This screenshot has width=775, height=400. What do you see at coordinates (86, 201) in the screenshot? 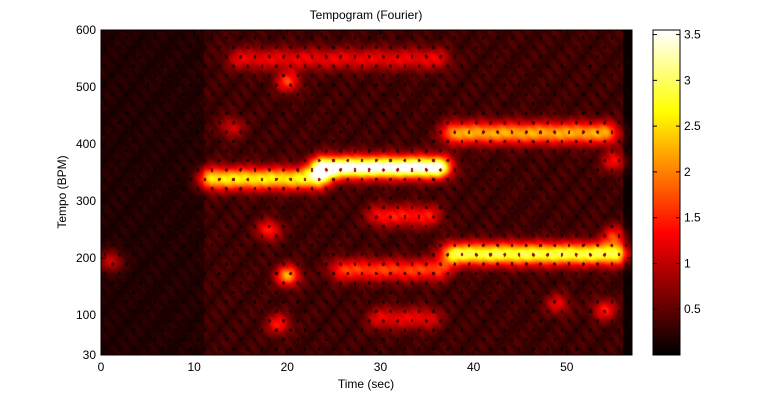
I see `y-tick-label: 300` at bounding box center [86, 201].